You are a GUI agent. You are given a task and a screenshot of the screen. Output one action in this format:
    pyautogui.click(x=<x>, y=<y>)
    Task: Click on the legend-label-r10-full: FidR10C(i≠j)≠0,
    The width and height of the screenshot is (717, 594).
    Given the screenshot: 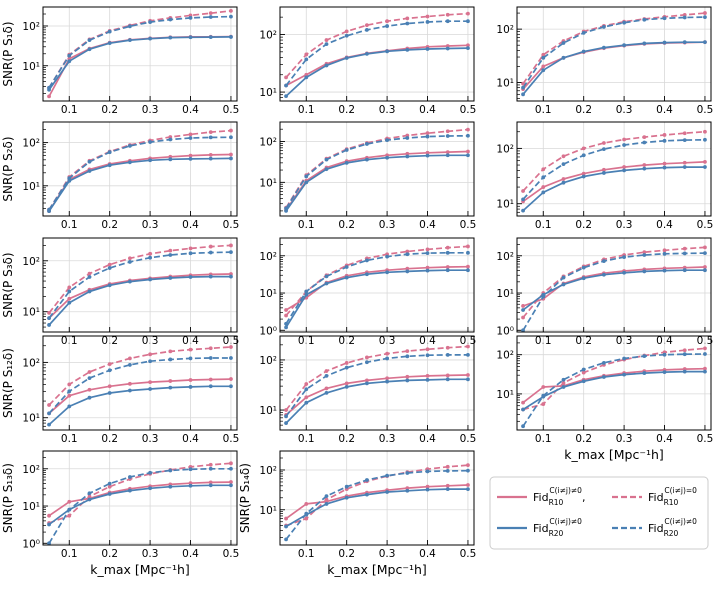 What is the action you would take?
    pyautogui.click(x=559, y=496)
    